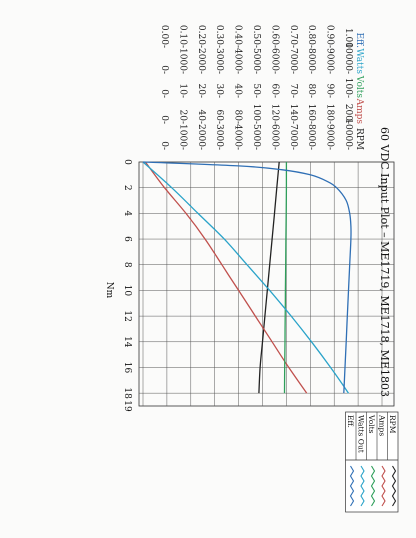 The height and width of the screenshot is (538, 416). Describe the element at coordinates (201, 117) in the screenshot. I see `axis-tick-amps: 40-` at that location.